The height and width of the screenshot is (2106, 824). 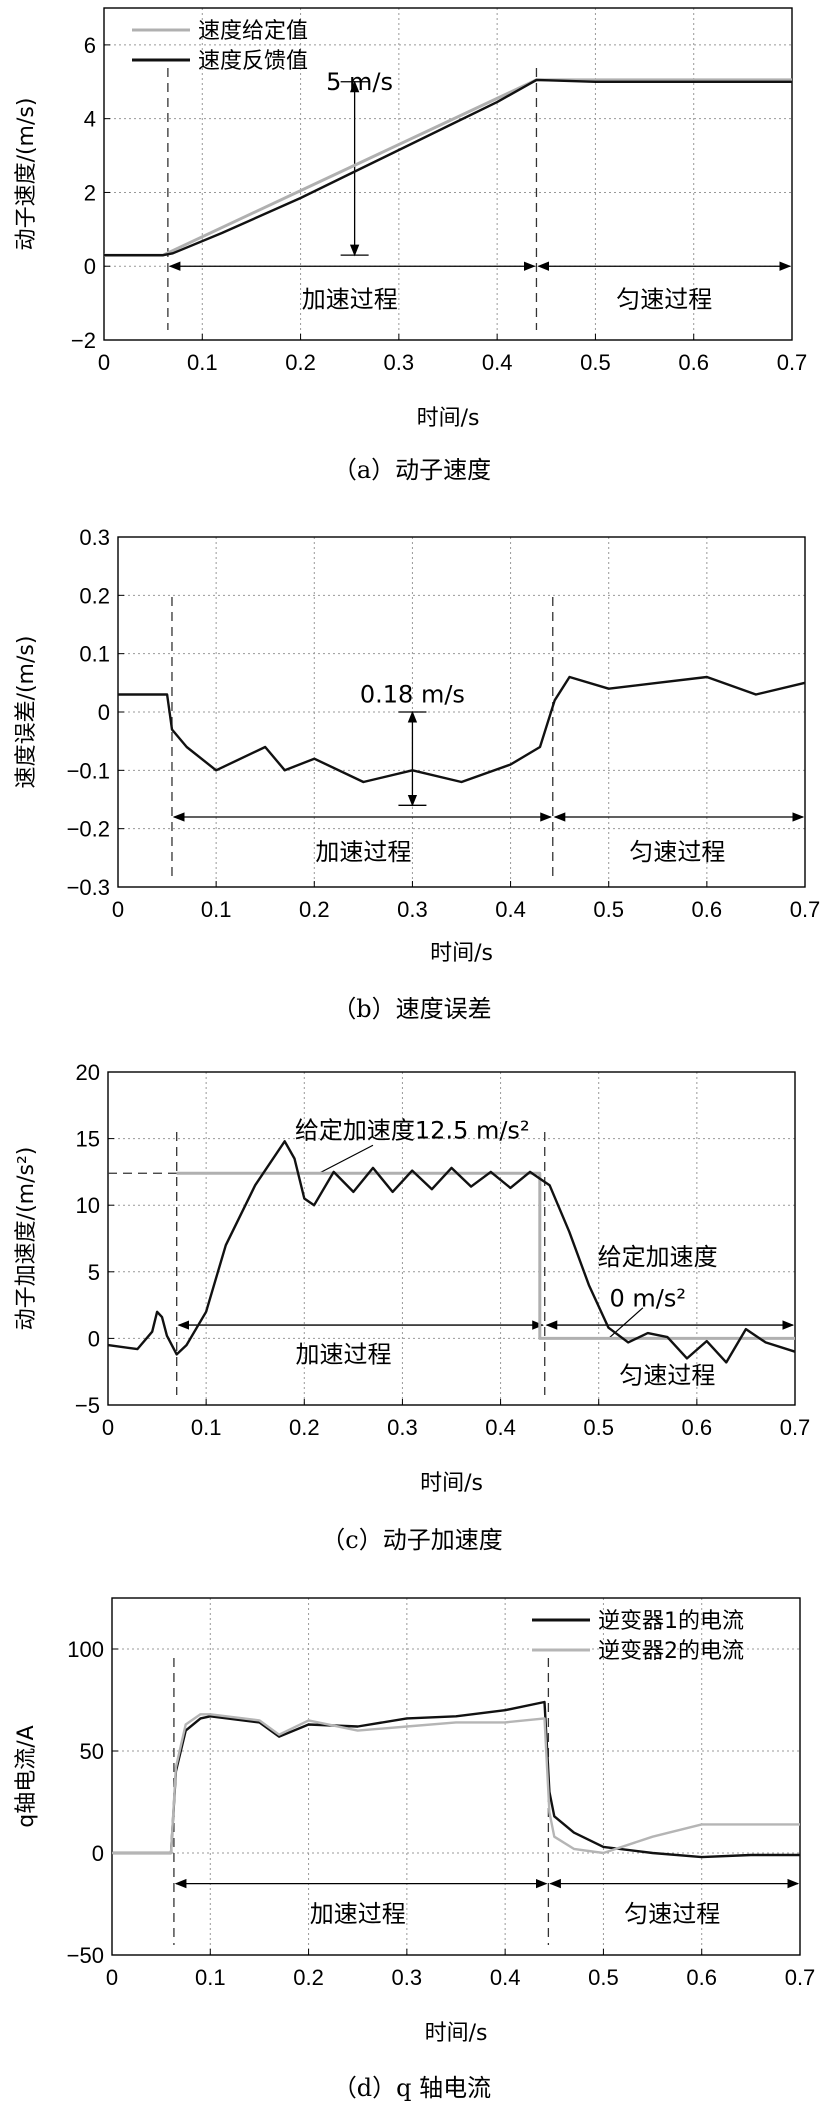 I want to click on annotation-label: 给定加速度12.5 m/s², so click(x=412, y=1131).